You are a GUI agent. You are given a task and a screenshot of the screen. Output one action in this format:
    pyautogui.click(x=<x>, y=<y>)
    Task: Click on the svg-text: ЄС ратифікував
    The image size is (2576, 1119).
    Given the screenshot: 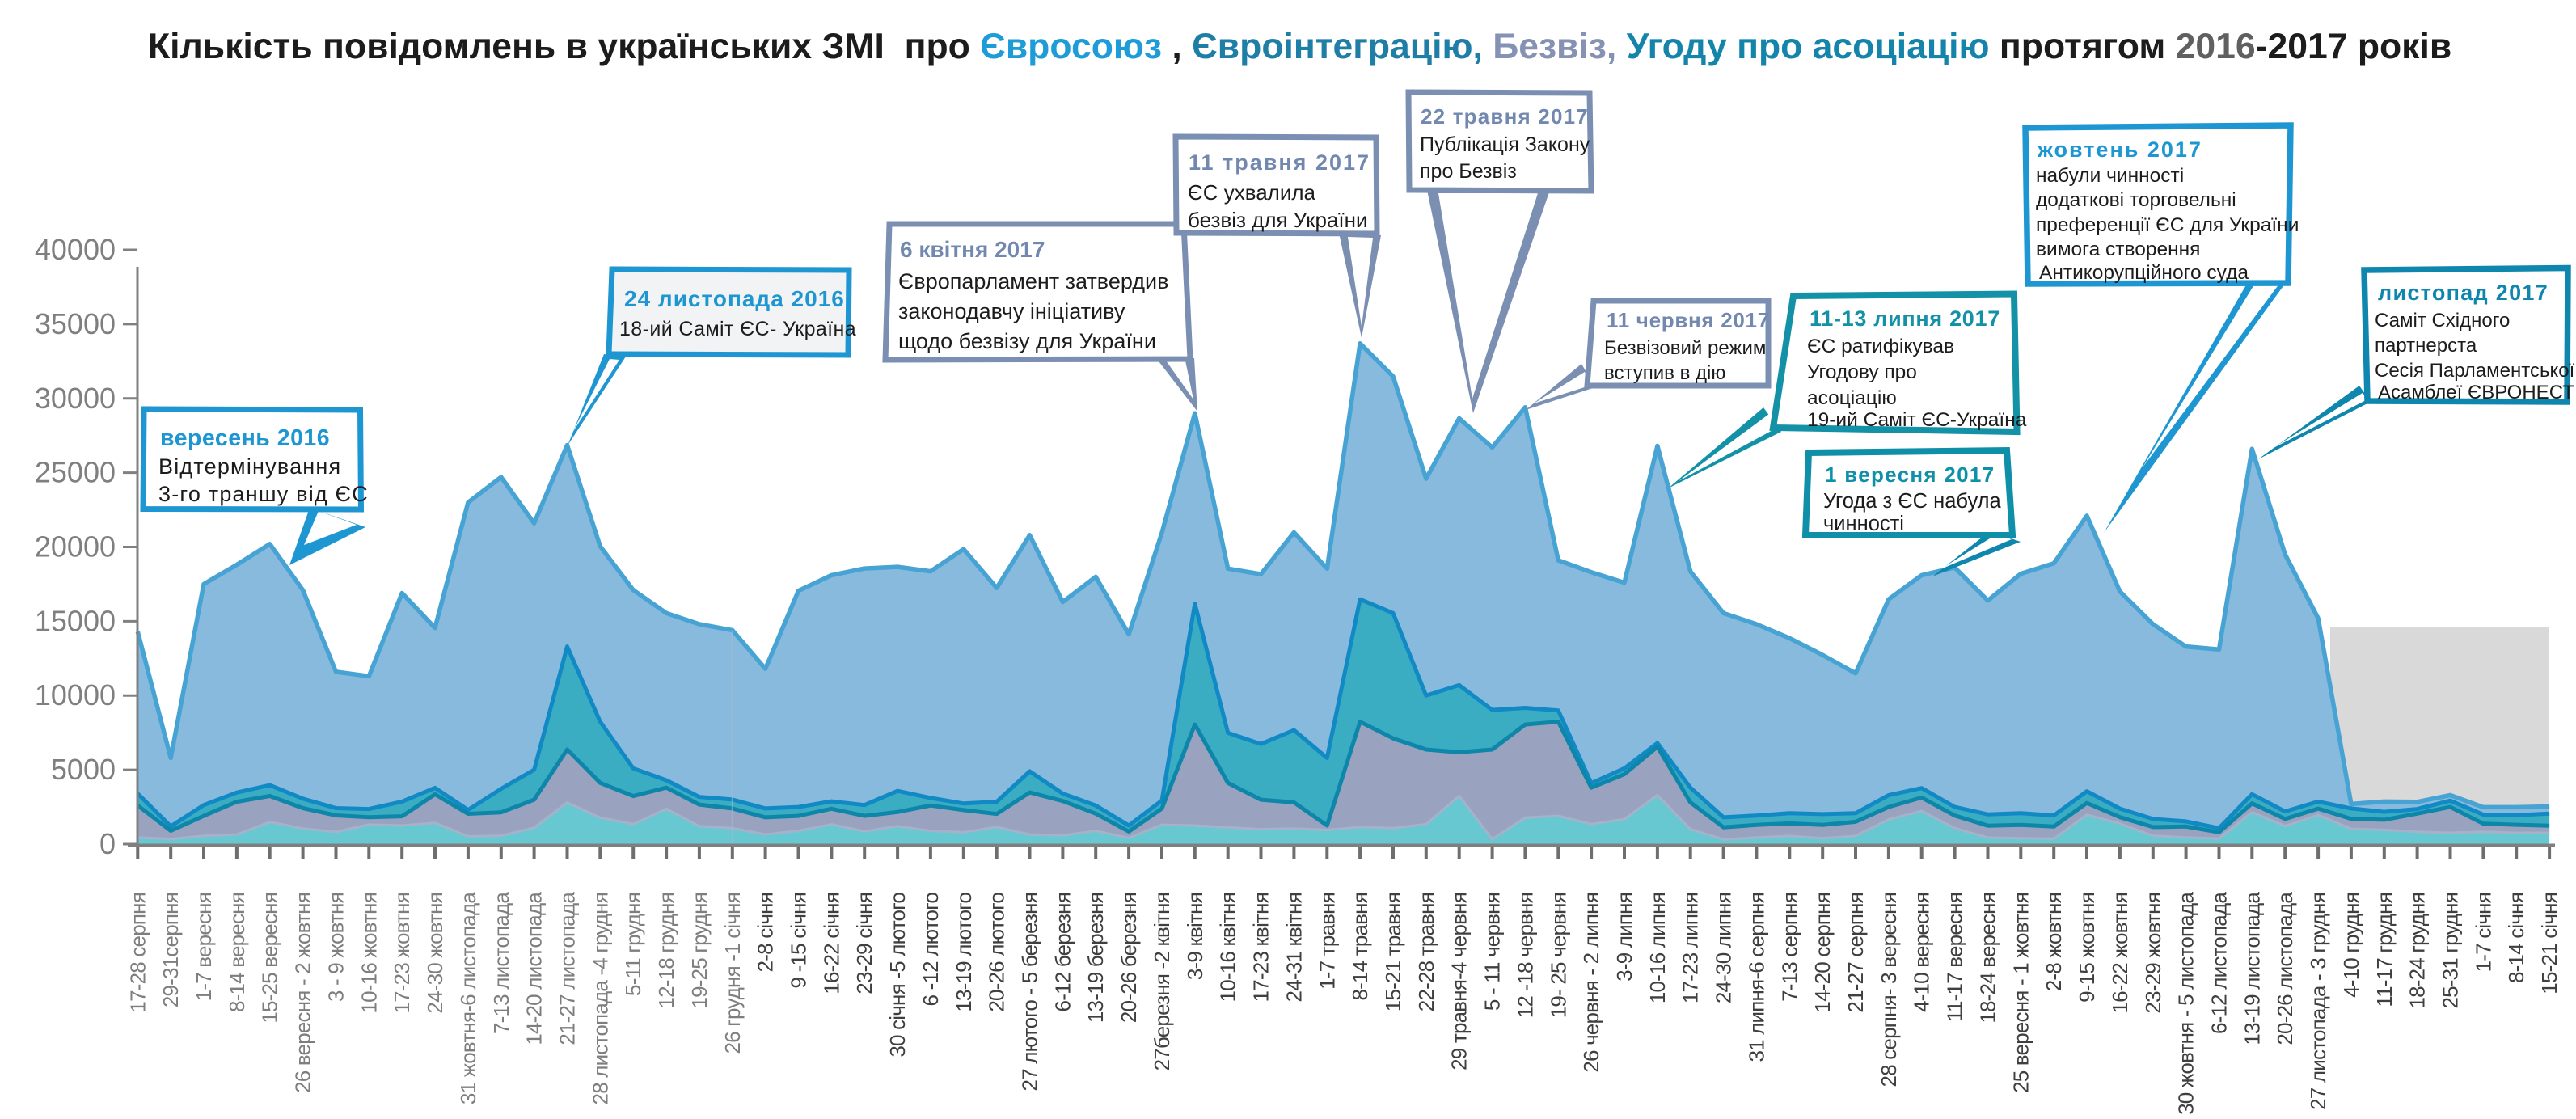 What is the action you would take?
    pyautogui.click(x=1880, y=346)
    